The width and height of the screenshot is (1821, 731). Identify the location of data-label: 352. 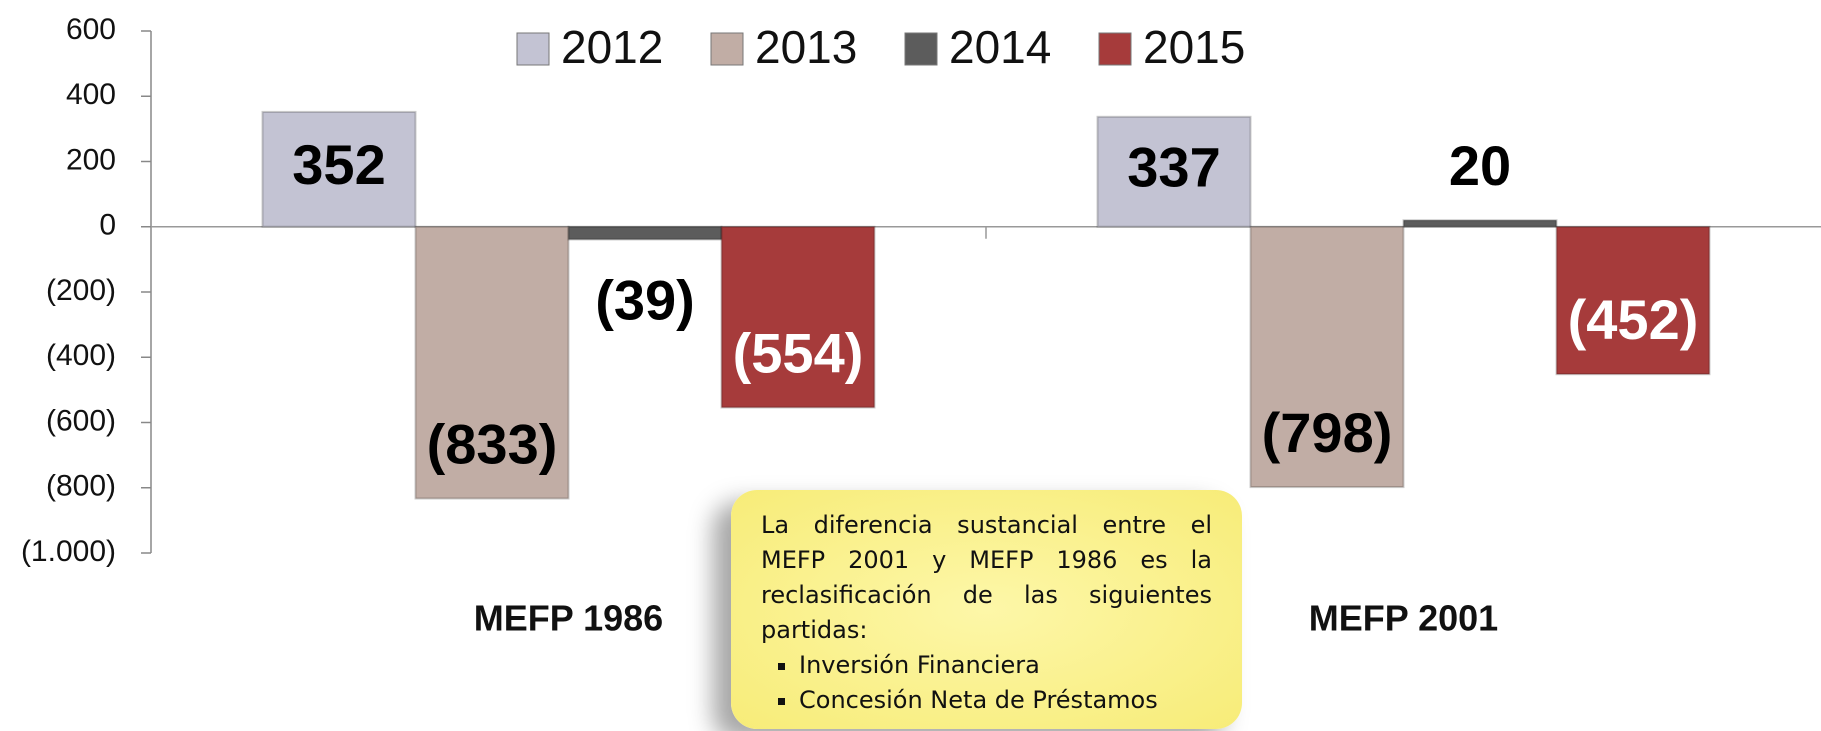
(338, 164).